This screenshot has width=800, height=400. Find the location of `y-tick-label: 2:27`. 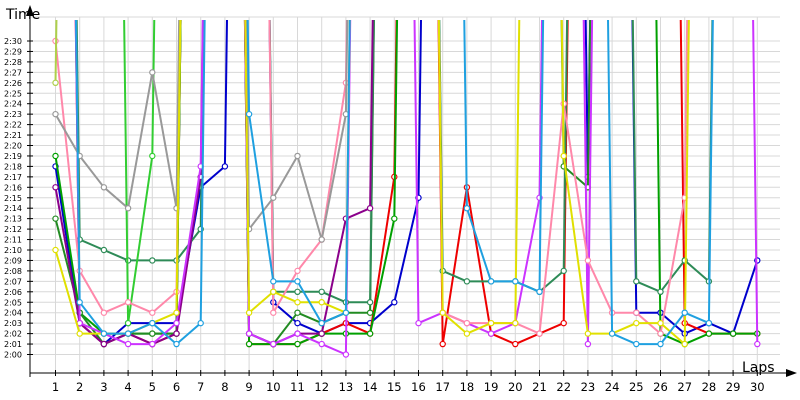

y-tick-label: 2:27 is located at coordinates (13, 72).